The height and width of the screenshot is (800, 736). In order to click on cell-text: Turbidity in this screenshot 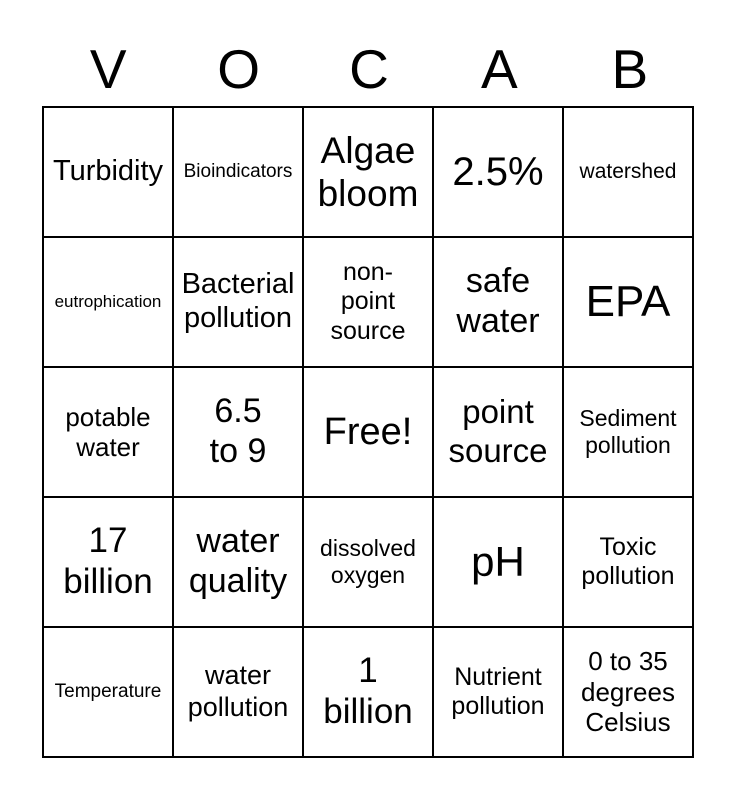, I will do `click(108, 171)`.